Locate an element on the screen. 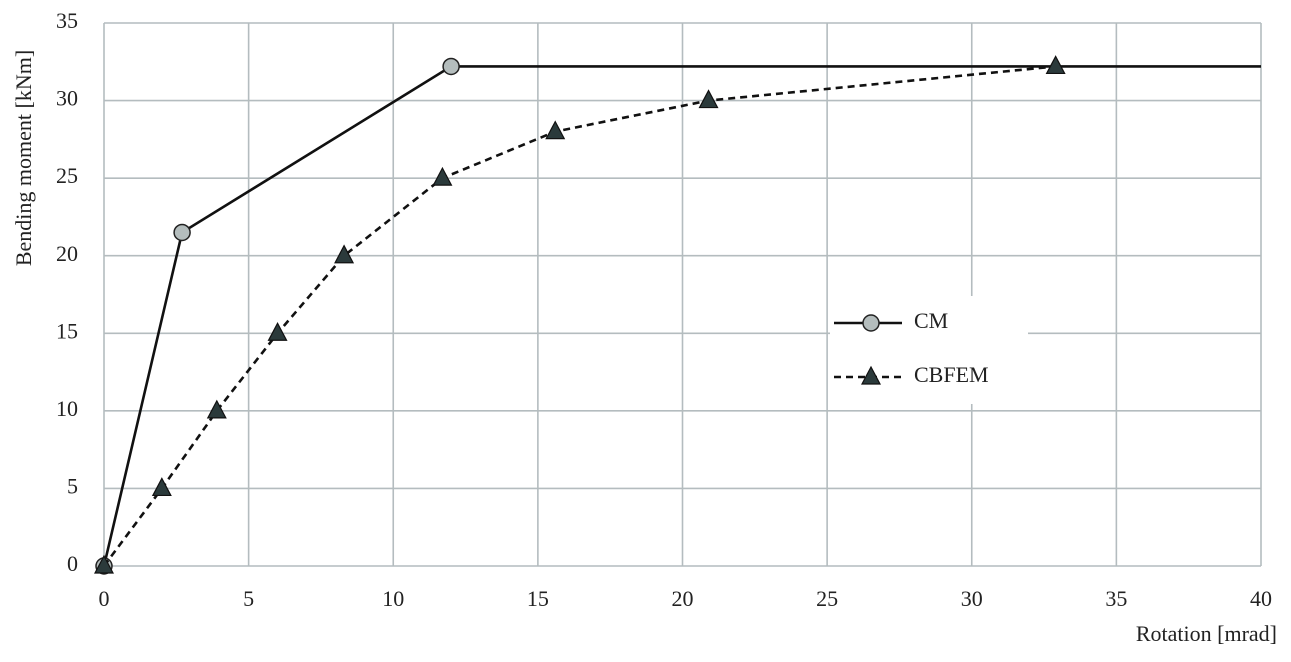  x-tick-label: 30 is located at coordinates (972, 598).